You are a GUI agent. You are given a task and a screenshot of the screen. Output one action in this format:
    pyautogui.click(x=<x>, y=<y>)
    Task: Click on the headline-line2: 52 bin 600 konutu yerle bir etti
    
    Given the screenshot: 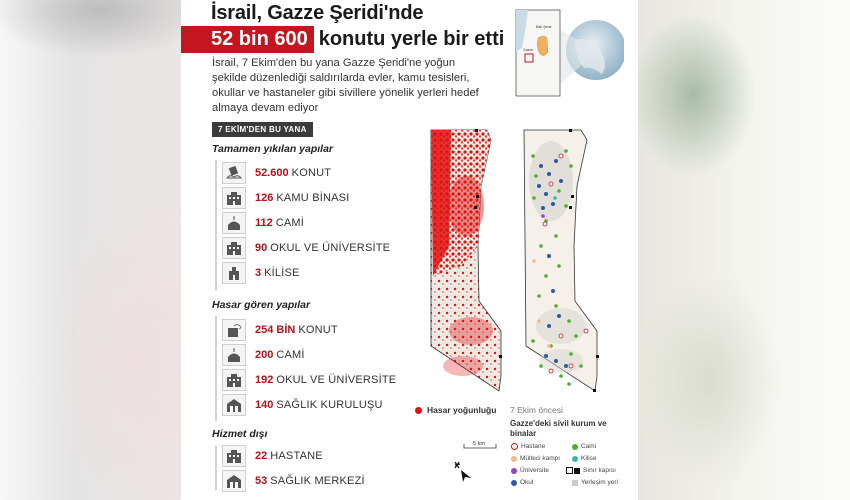 What is the action you would take?
    pyautogui.click(x=342, y=39)
    